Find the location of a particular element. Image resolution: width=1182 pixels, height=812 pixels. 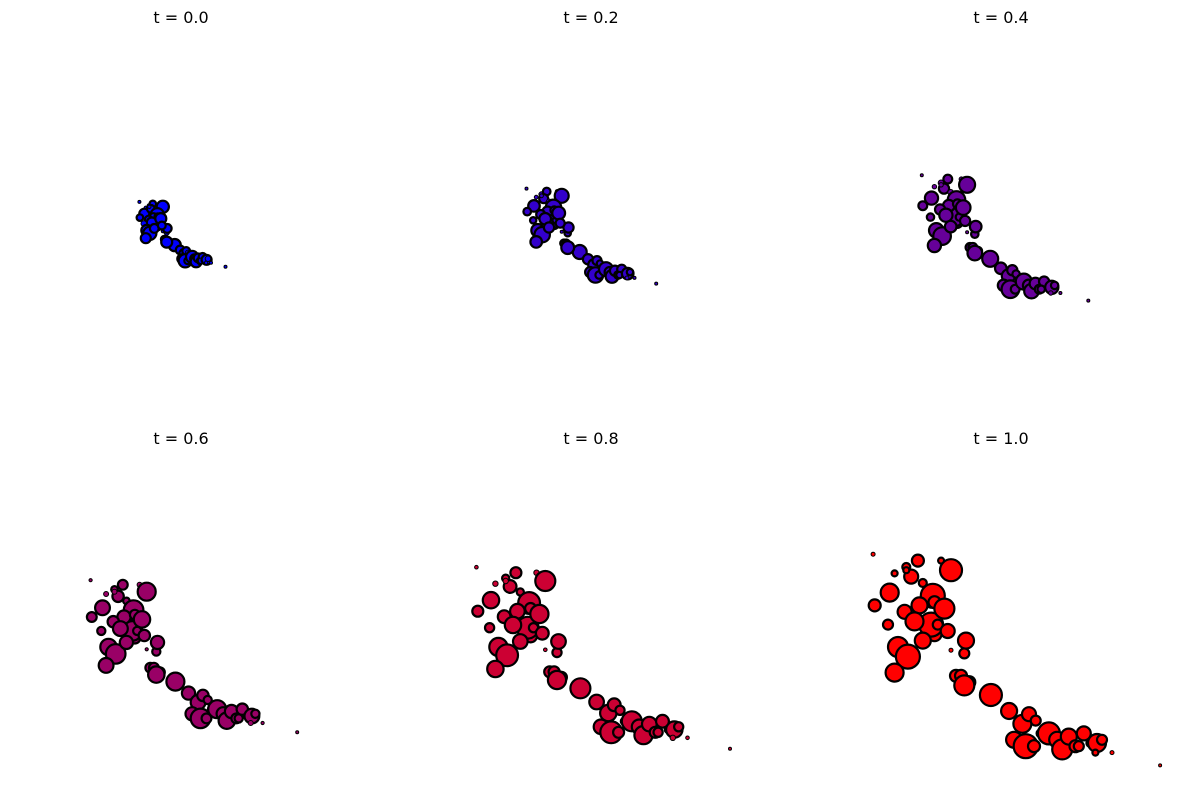

scatter-panel-3: t = 0.6 is located at coordinates (192, 582).